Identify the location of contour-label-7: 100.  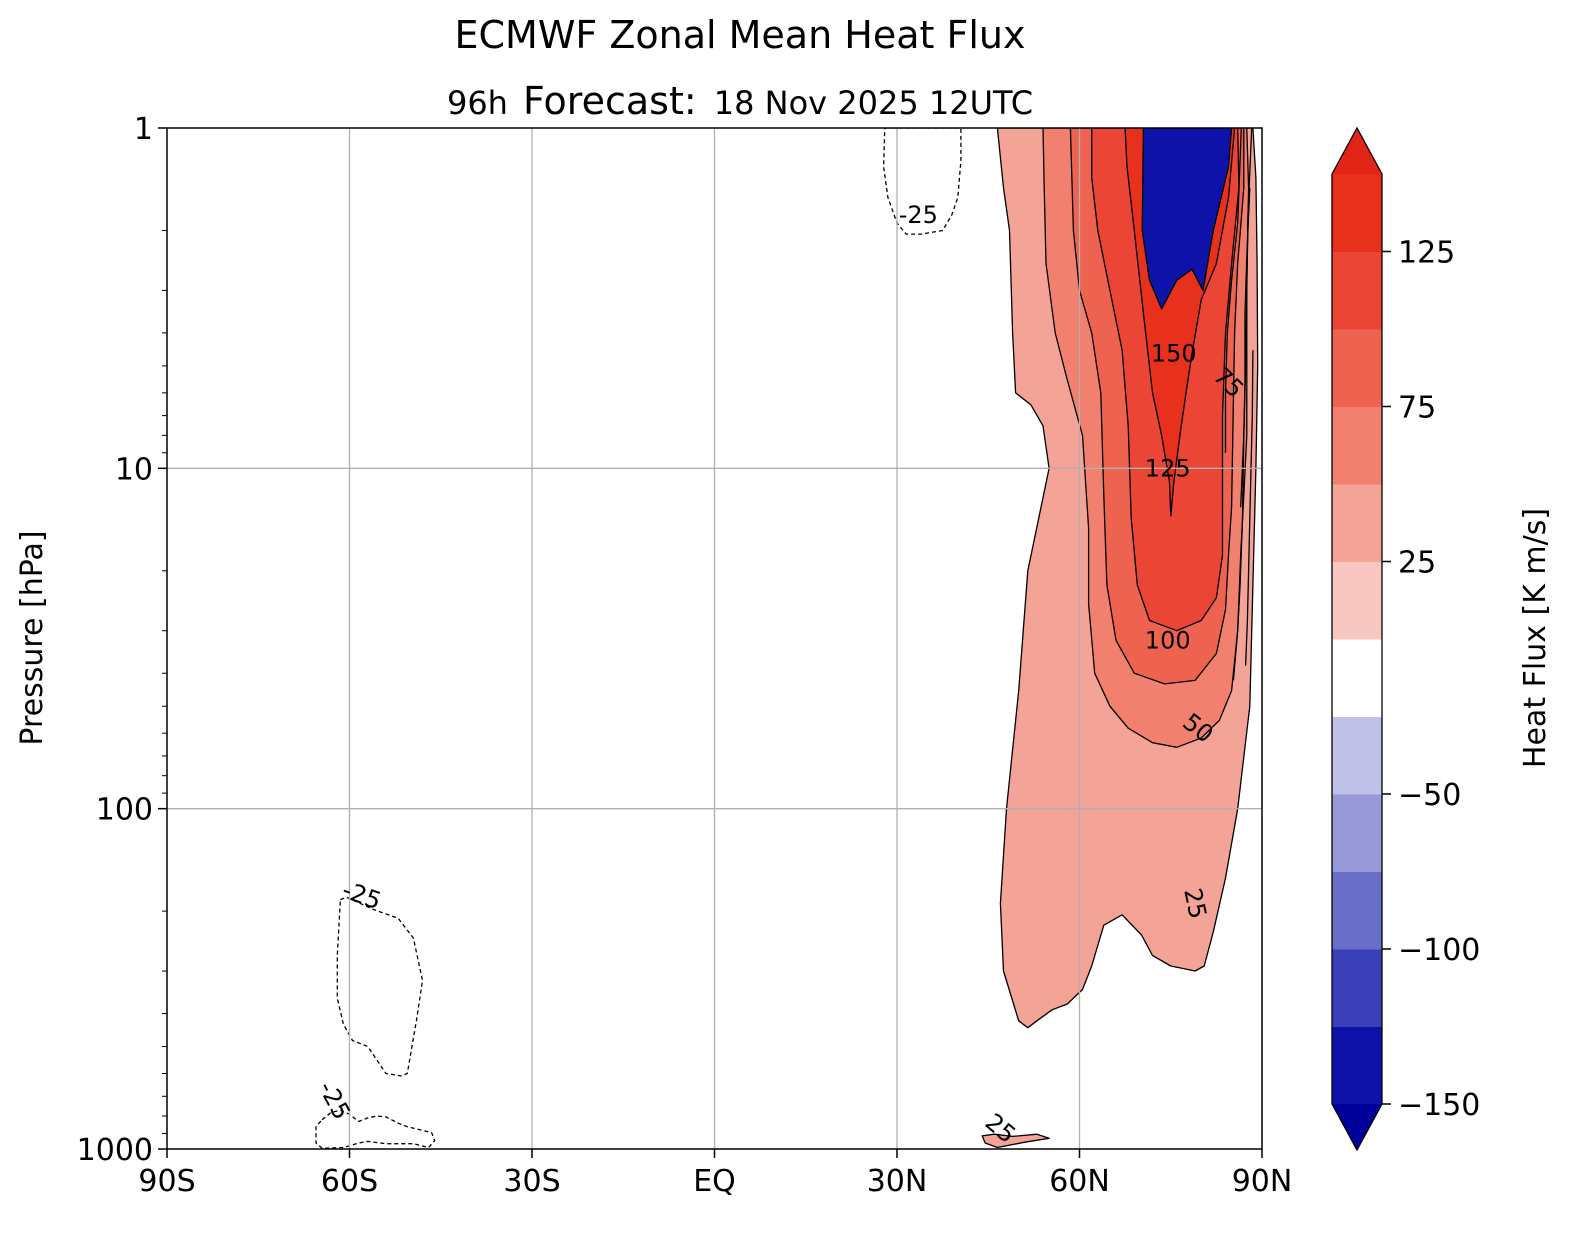
(1168, 640).